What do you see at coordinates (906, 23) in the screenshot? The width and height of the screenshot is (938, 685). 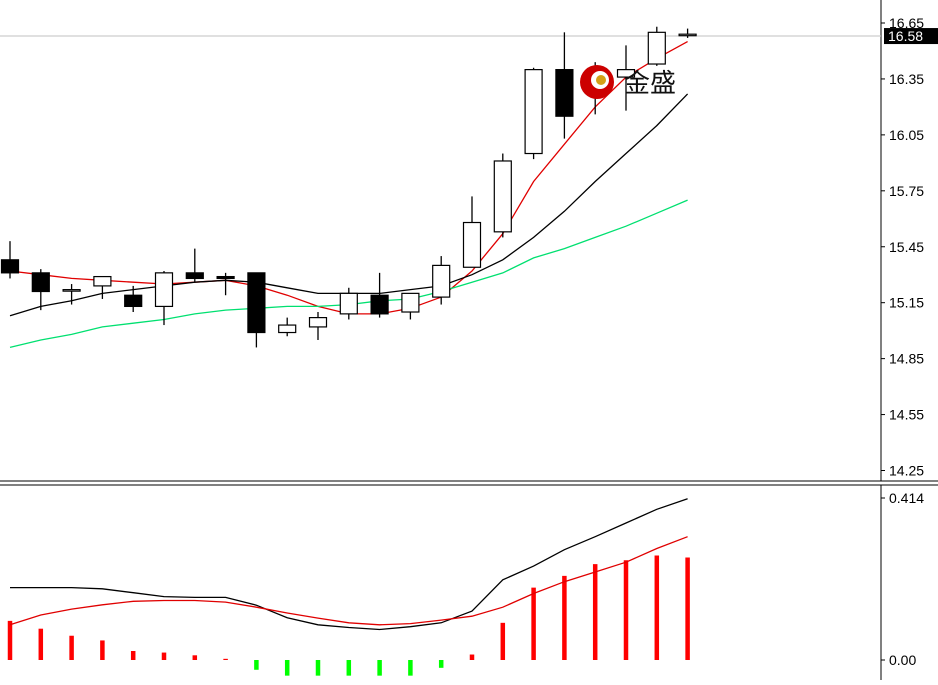 I see `price-tick-label: 16.65` at bounding box center [906, 23].